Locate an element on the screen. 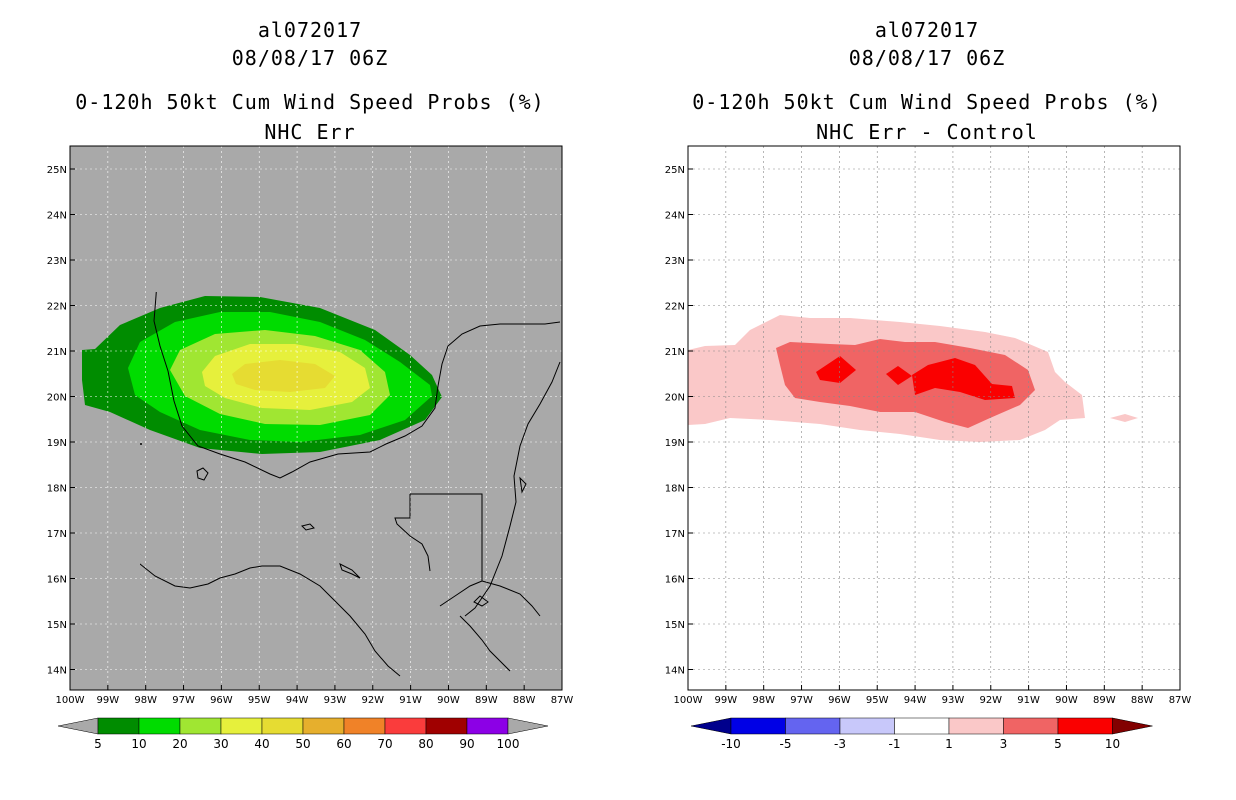 This screenshot has width=1236, height=800. colorbar-label: 3 is located at coordinates (1004, 744).